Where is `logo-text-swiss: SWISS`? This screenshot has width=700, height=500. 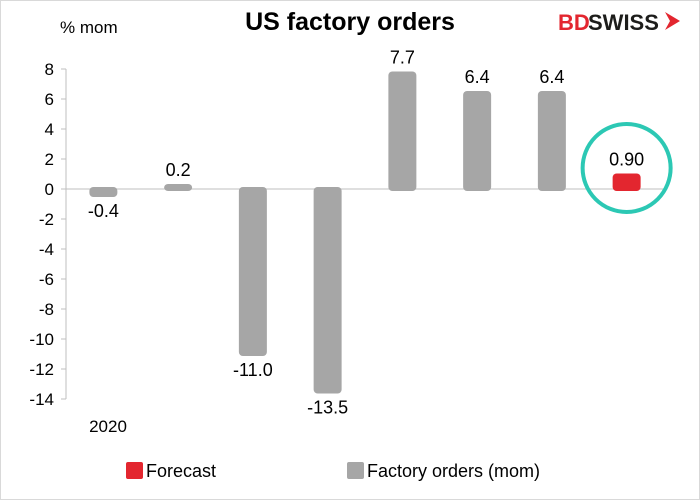 logo-text-swiss: SWISS is located at coordinates (623, 22).